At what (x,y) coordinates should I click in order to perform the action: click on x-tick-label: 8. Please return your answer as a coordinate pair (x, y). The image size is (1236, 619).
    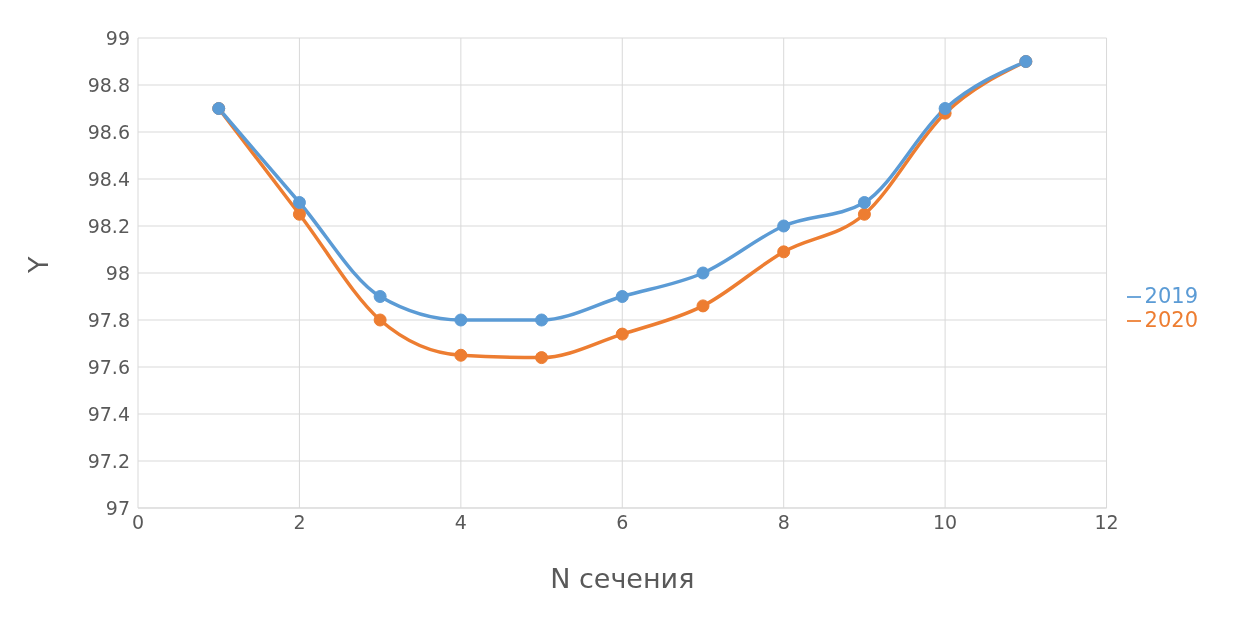
    Looking at the image, I should click on (783, 522).